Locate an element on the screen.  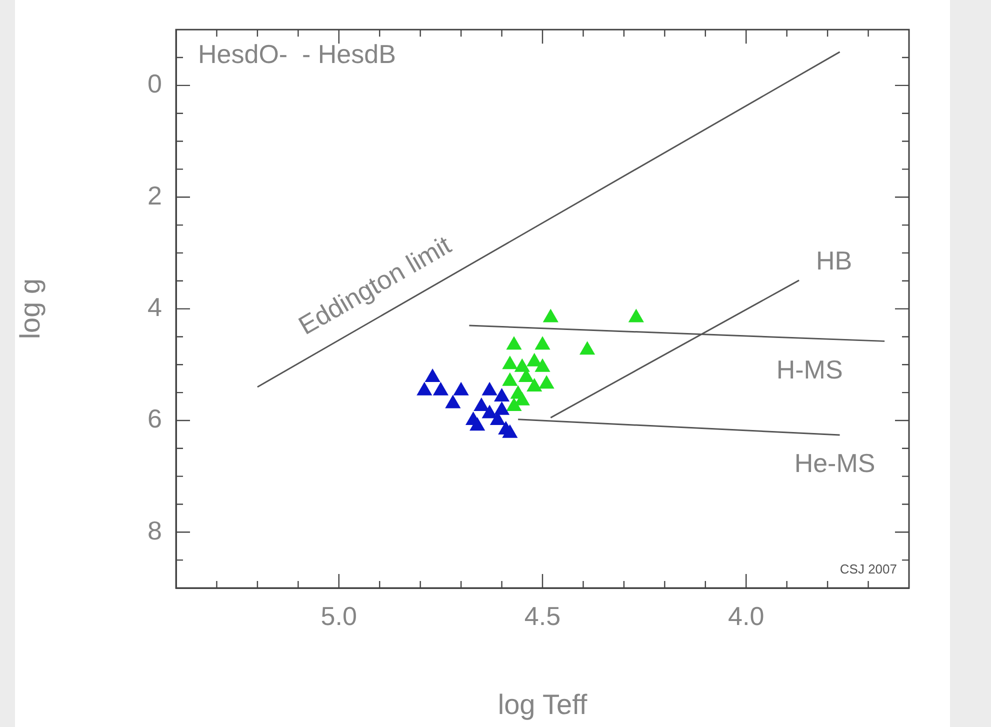
x-tick-label: 4.5 is located at coordinates (542, 615).